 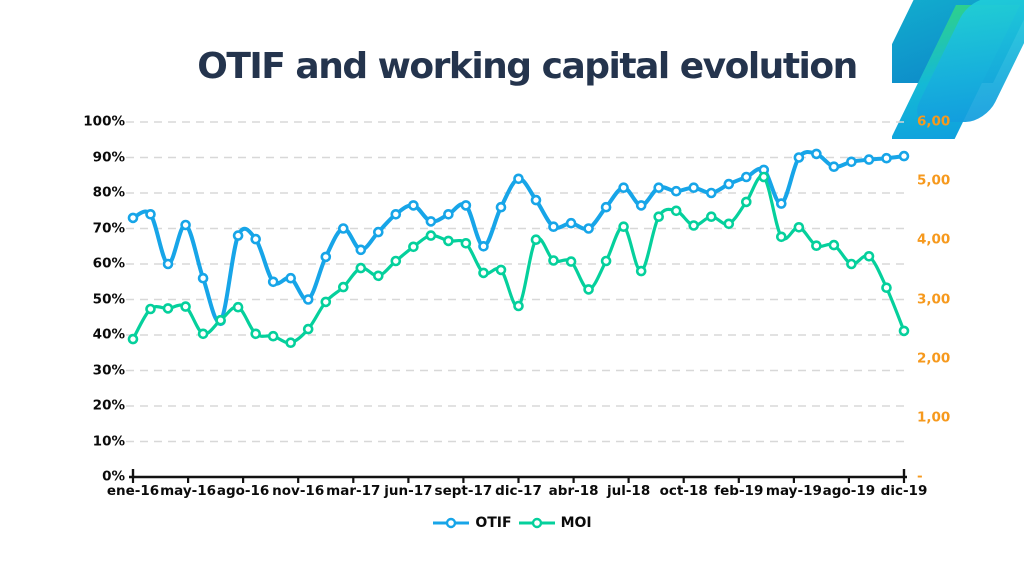 I want to click on legend-label-moi: MOI, so click(x=576, y=523).